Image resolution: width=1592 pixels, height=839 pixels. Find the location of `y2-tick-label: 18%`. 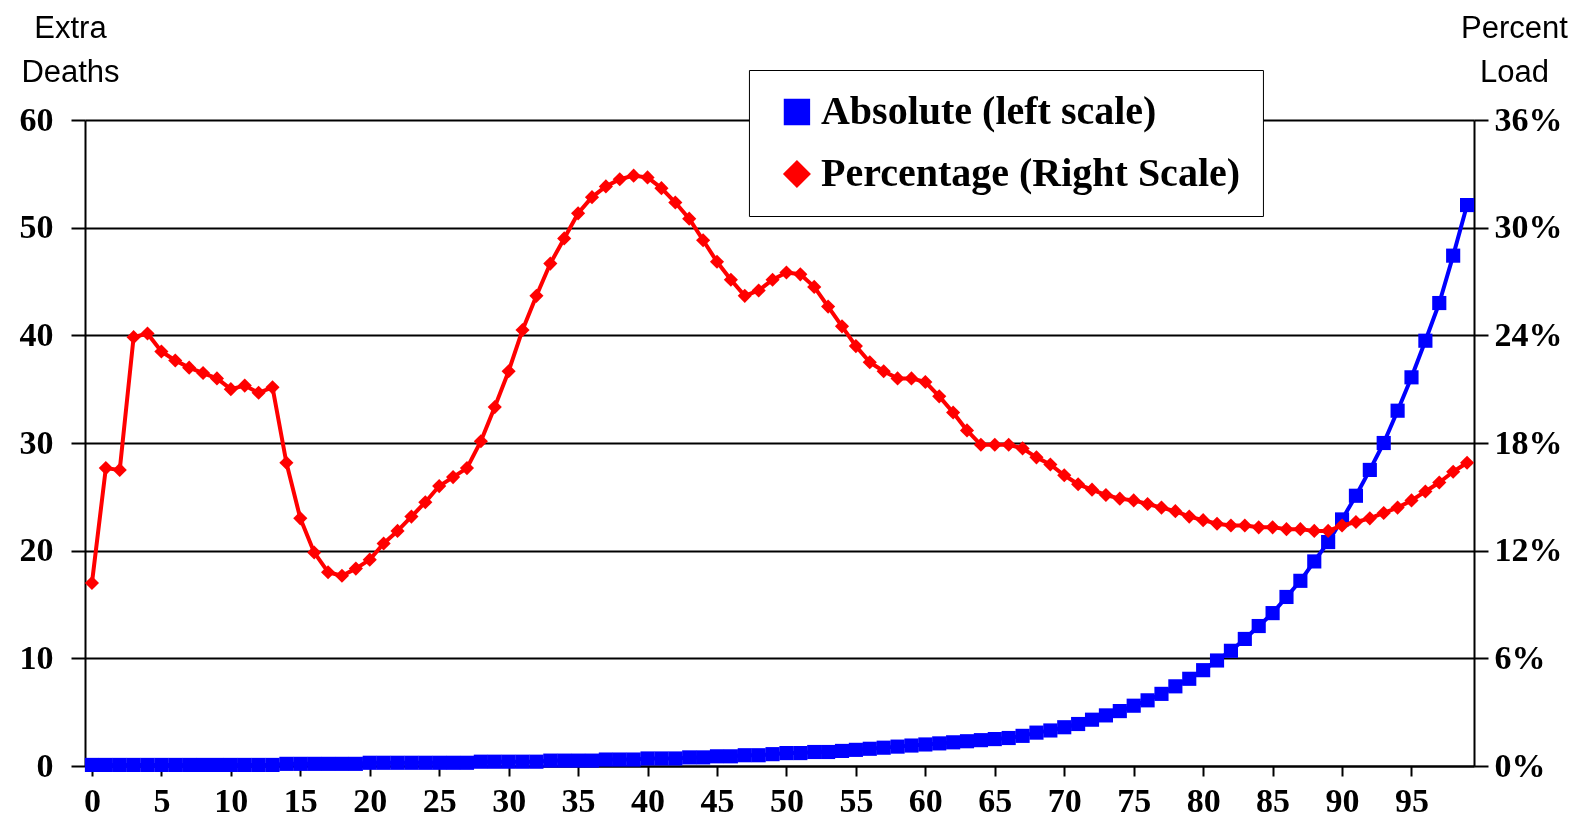

y2-tick-label: 18% is located at coordinates (1528, 442).